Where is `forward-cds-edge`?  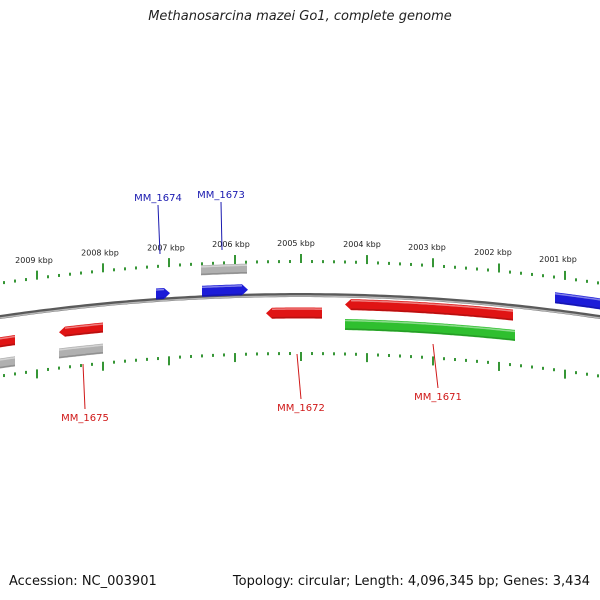
forward-cds-edge is located at coordinates (577, 301).